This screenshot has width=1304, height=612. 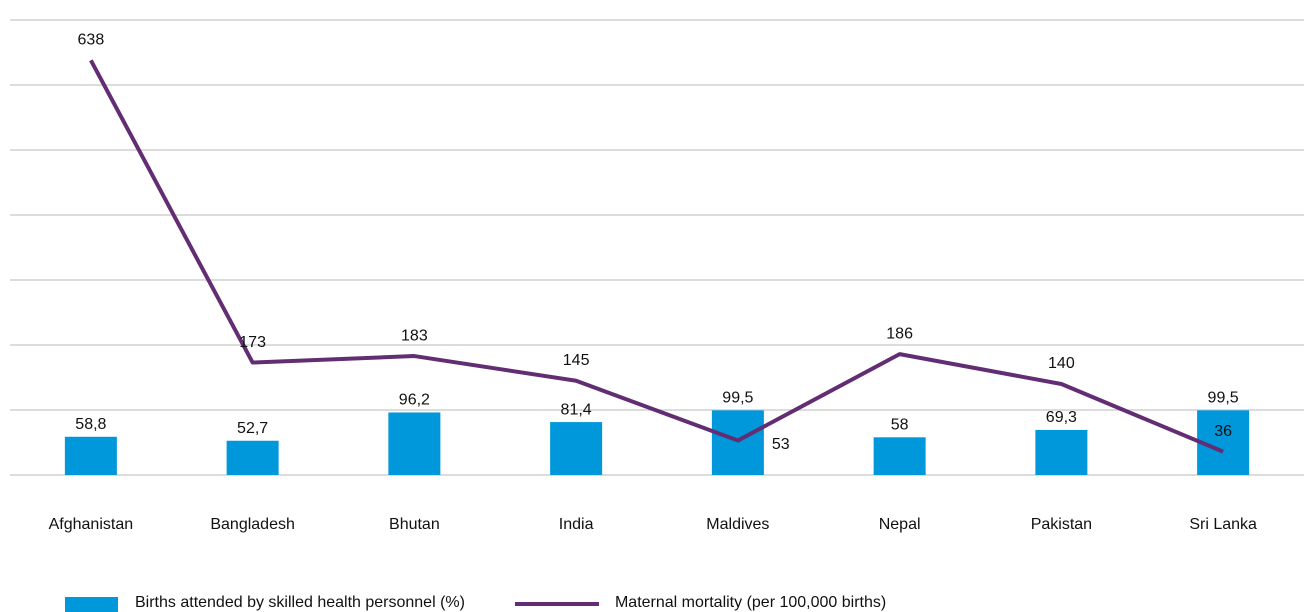 What do you see at coordinates (576, 524) in the screenshot?
I see `x-tick-label: India` at bounding box center [576, 524].